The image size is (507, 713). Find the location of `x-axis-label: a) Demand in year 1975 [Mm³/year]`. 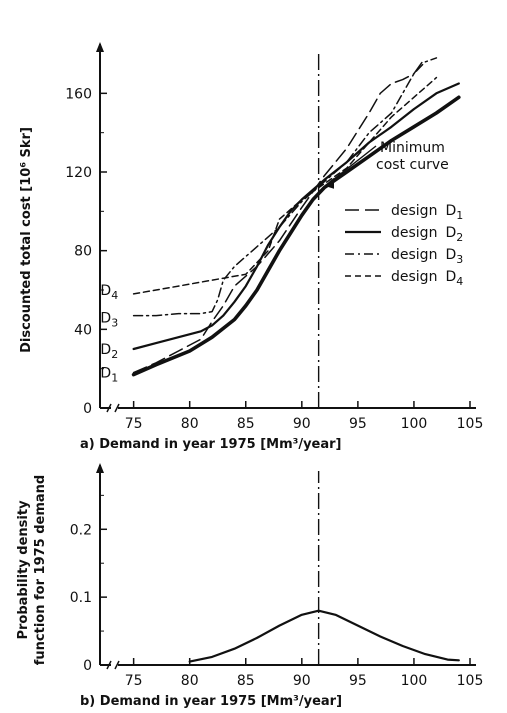

x-axis-label: a) Demand in year 1975 [Mm³/year] is located at coordinates (210, 444).